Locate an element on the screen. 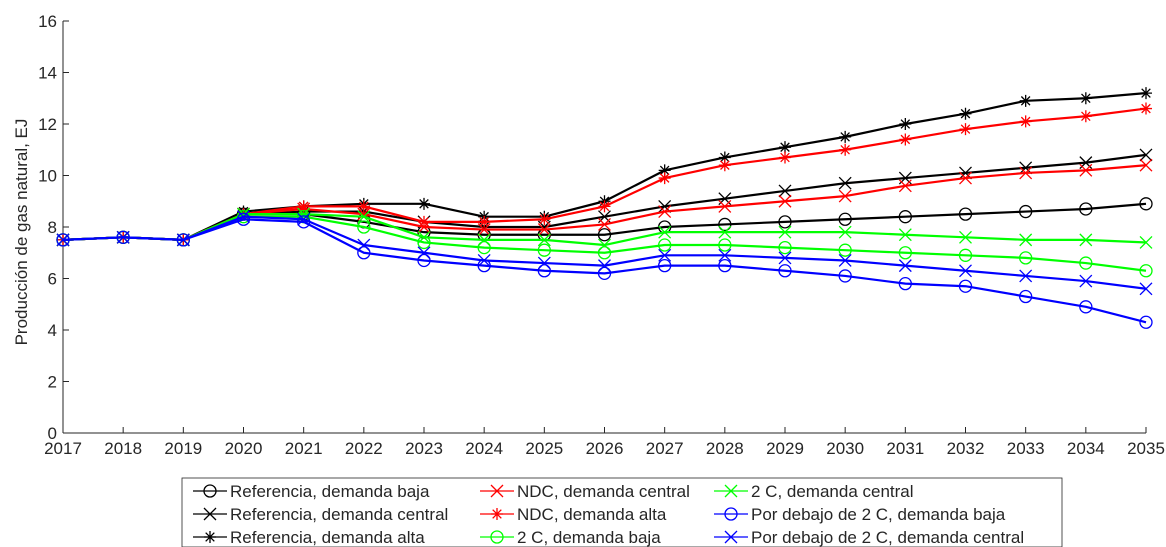 Image resolution: width=1166 pixels, height=547 pixels. x-tick-label: 2032 is located at coordinates (966, 448).